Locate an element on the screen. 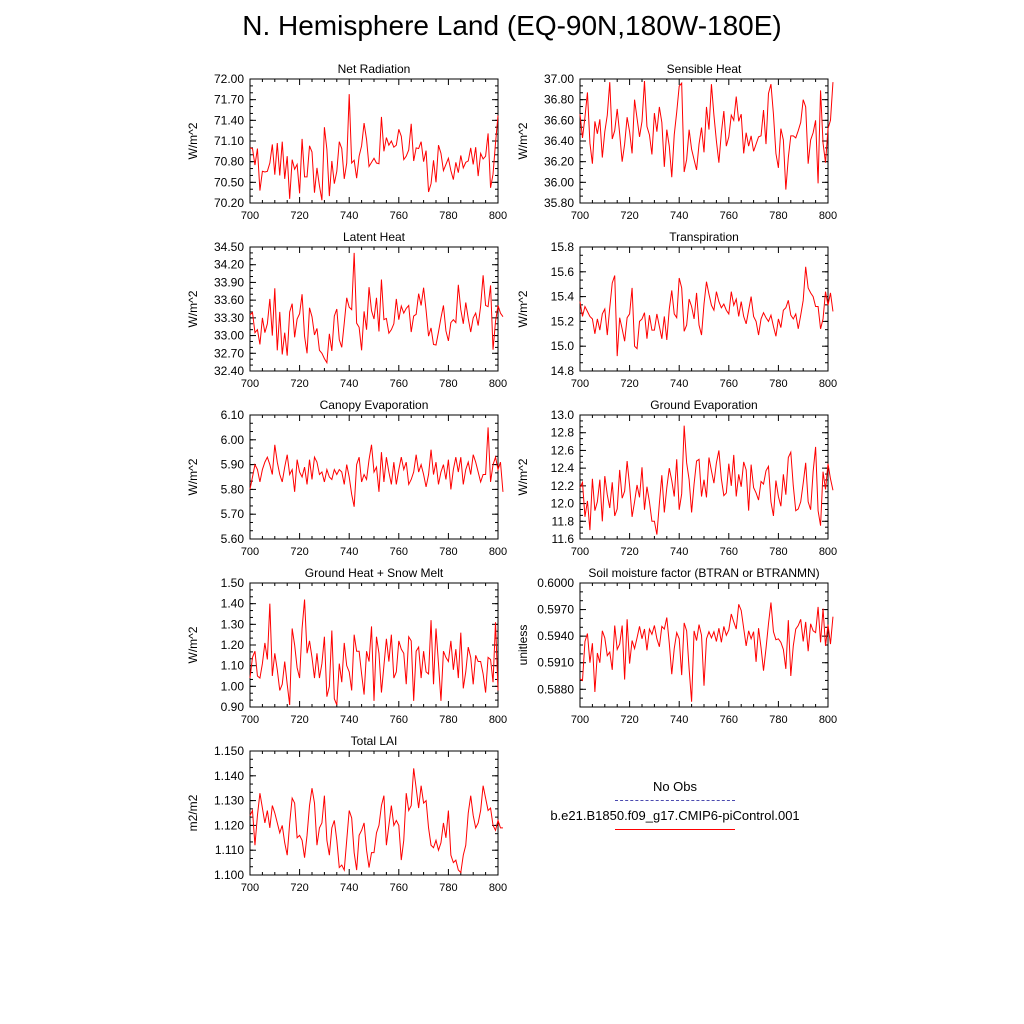 The height and width of the screenshot is (1024, 1024). y-tick-label: 0.5880 is located at coordinates (555, 689).